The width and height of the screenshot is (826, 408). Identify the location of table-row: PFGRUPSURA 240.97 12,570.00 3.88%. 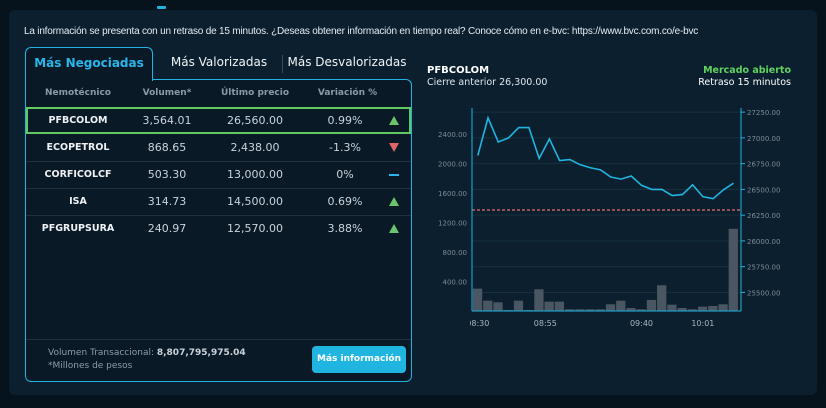
(218, 228).